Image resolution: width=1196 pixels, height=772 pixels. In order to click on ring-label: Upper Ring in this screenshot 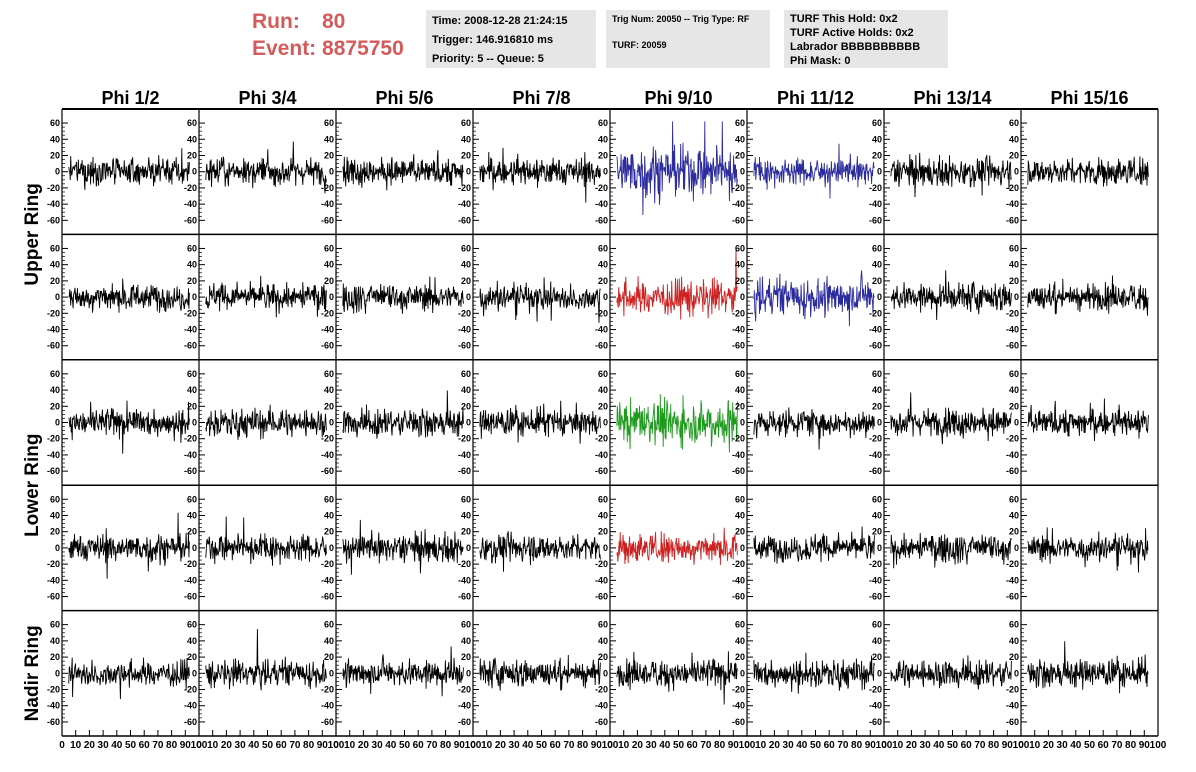, I will do `click(32, 234)`.